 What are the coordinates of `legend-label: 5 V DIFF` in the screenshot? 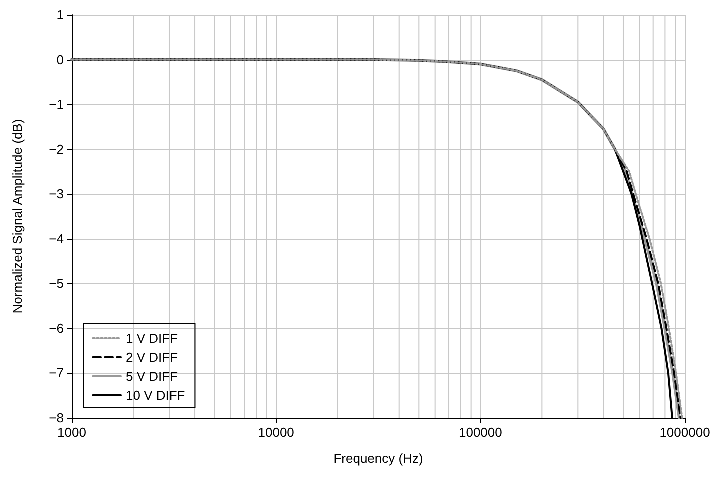 It's located at (152, 376).